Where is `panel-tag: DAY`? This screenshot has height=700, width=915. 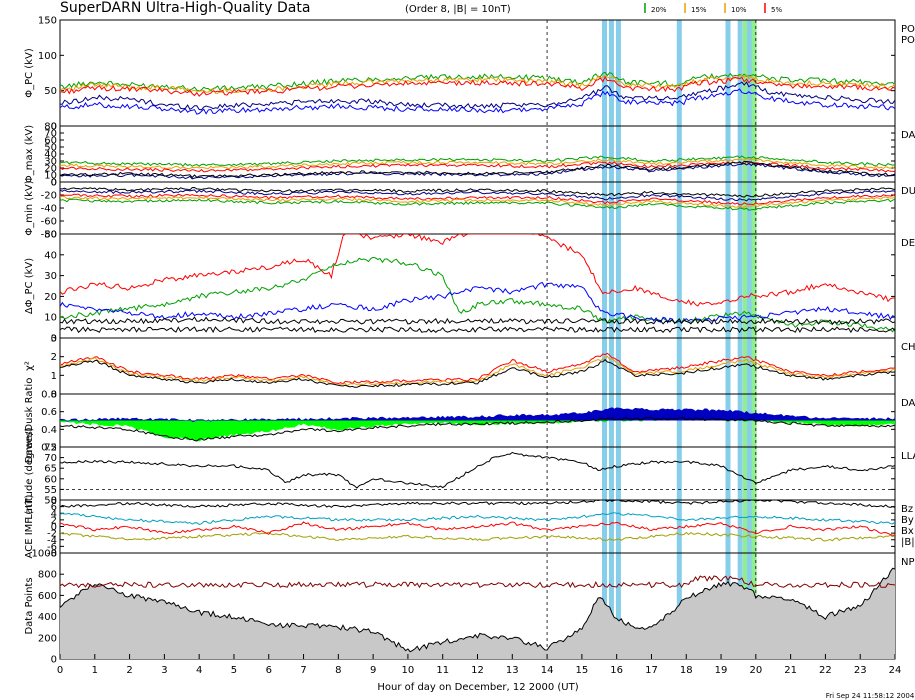
panel-tag: DAY is located at coordinates (908, 403).